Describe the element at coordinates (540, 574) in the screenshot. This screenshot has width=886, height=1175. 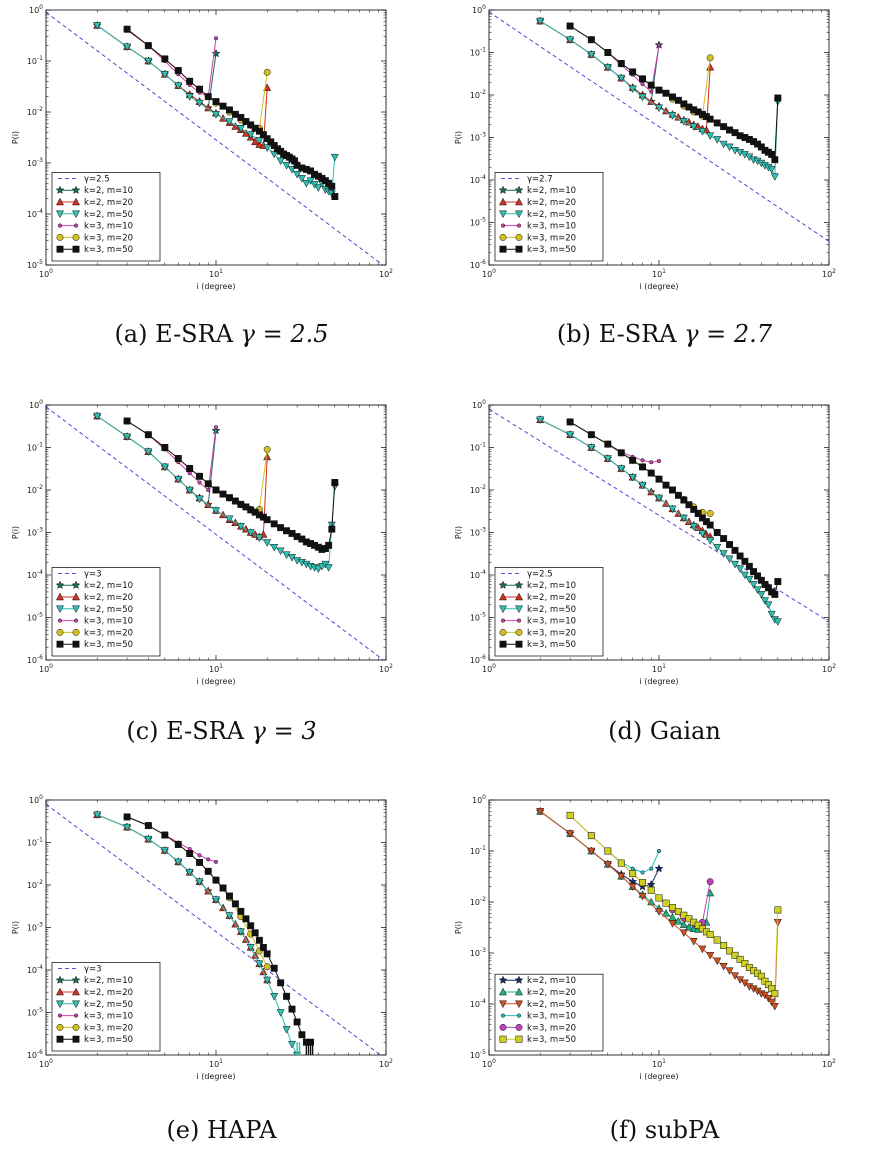
I see `legend-label: γ=2.5` at that location.